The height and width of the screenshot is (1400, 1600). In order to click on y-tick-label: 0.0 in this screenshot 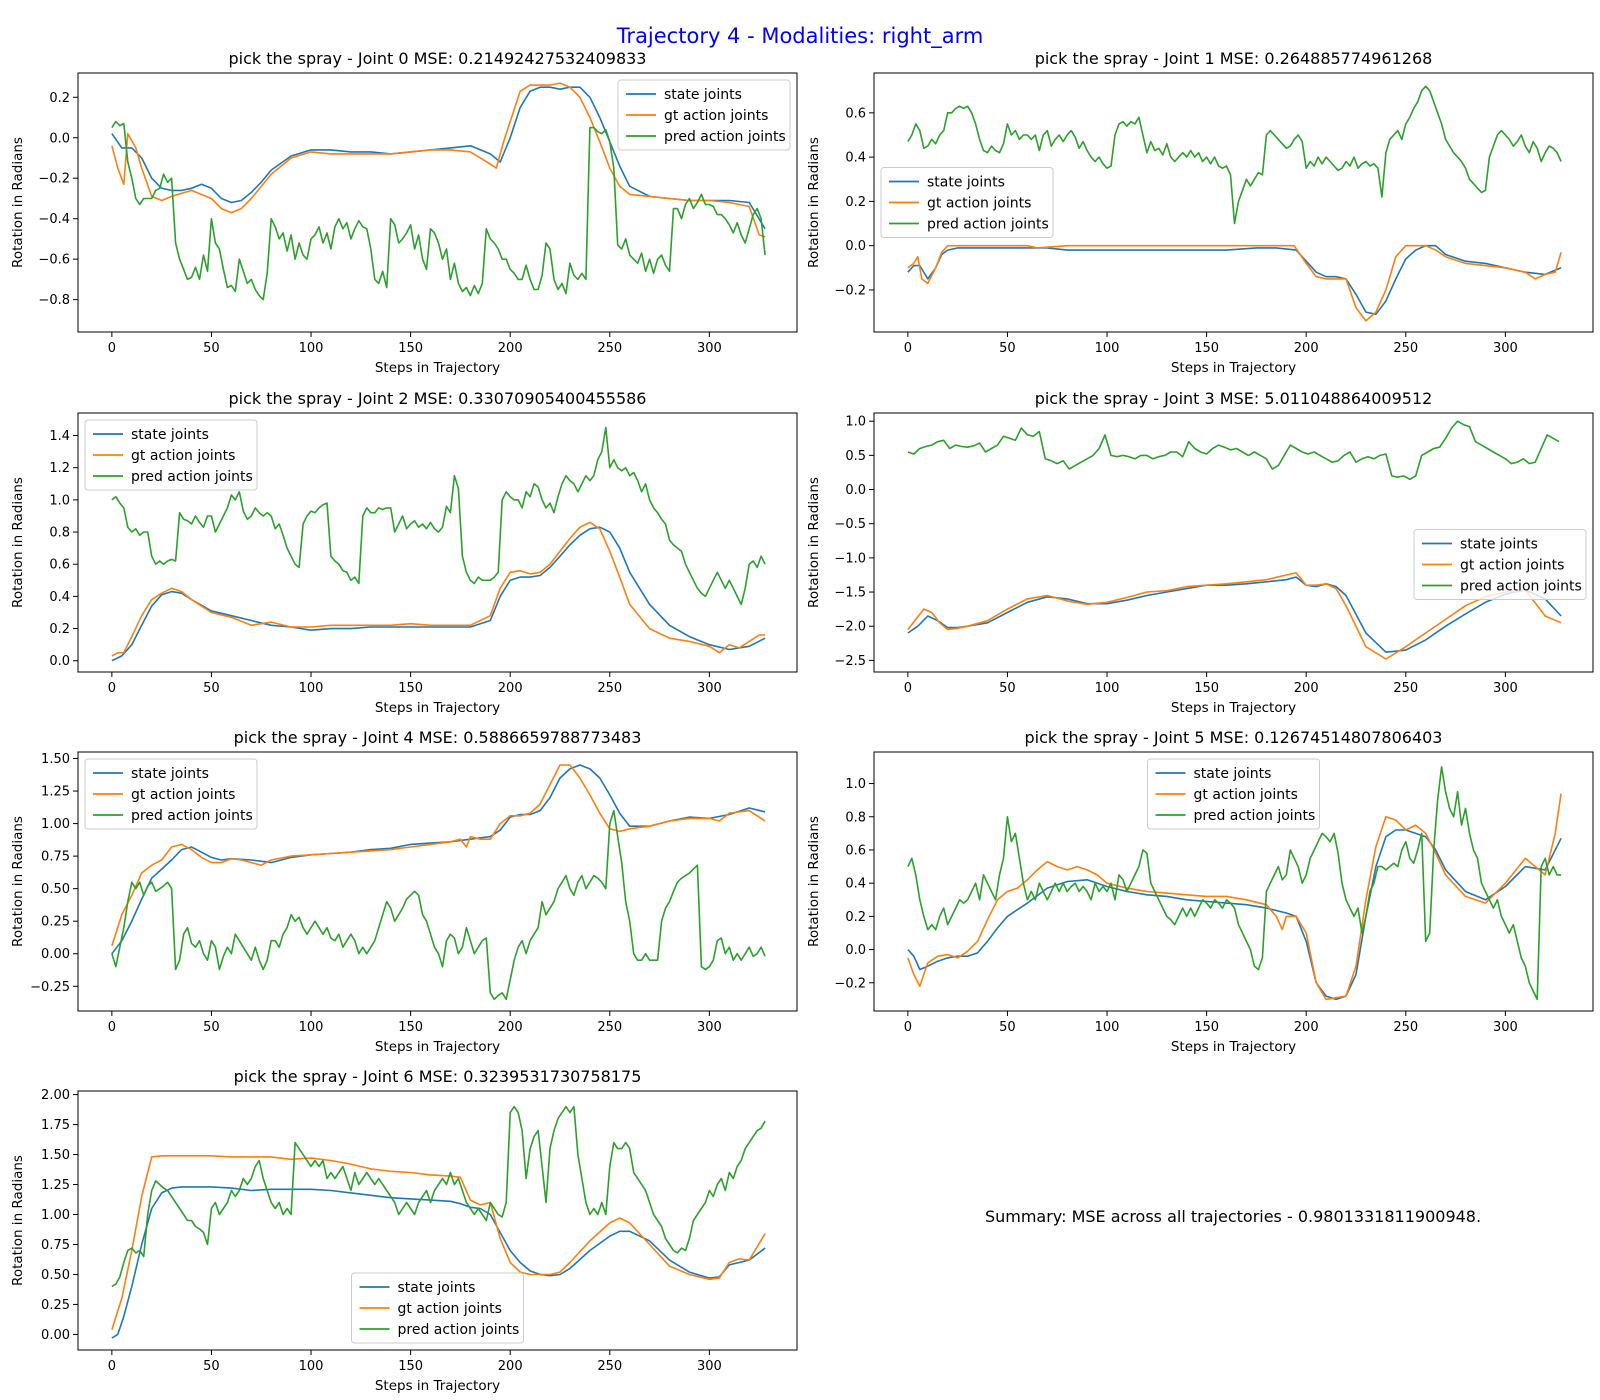, I will do `click(855, 246)`.